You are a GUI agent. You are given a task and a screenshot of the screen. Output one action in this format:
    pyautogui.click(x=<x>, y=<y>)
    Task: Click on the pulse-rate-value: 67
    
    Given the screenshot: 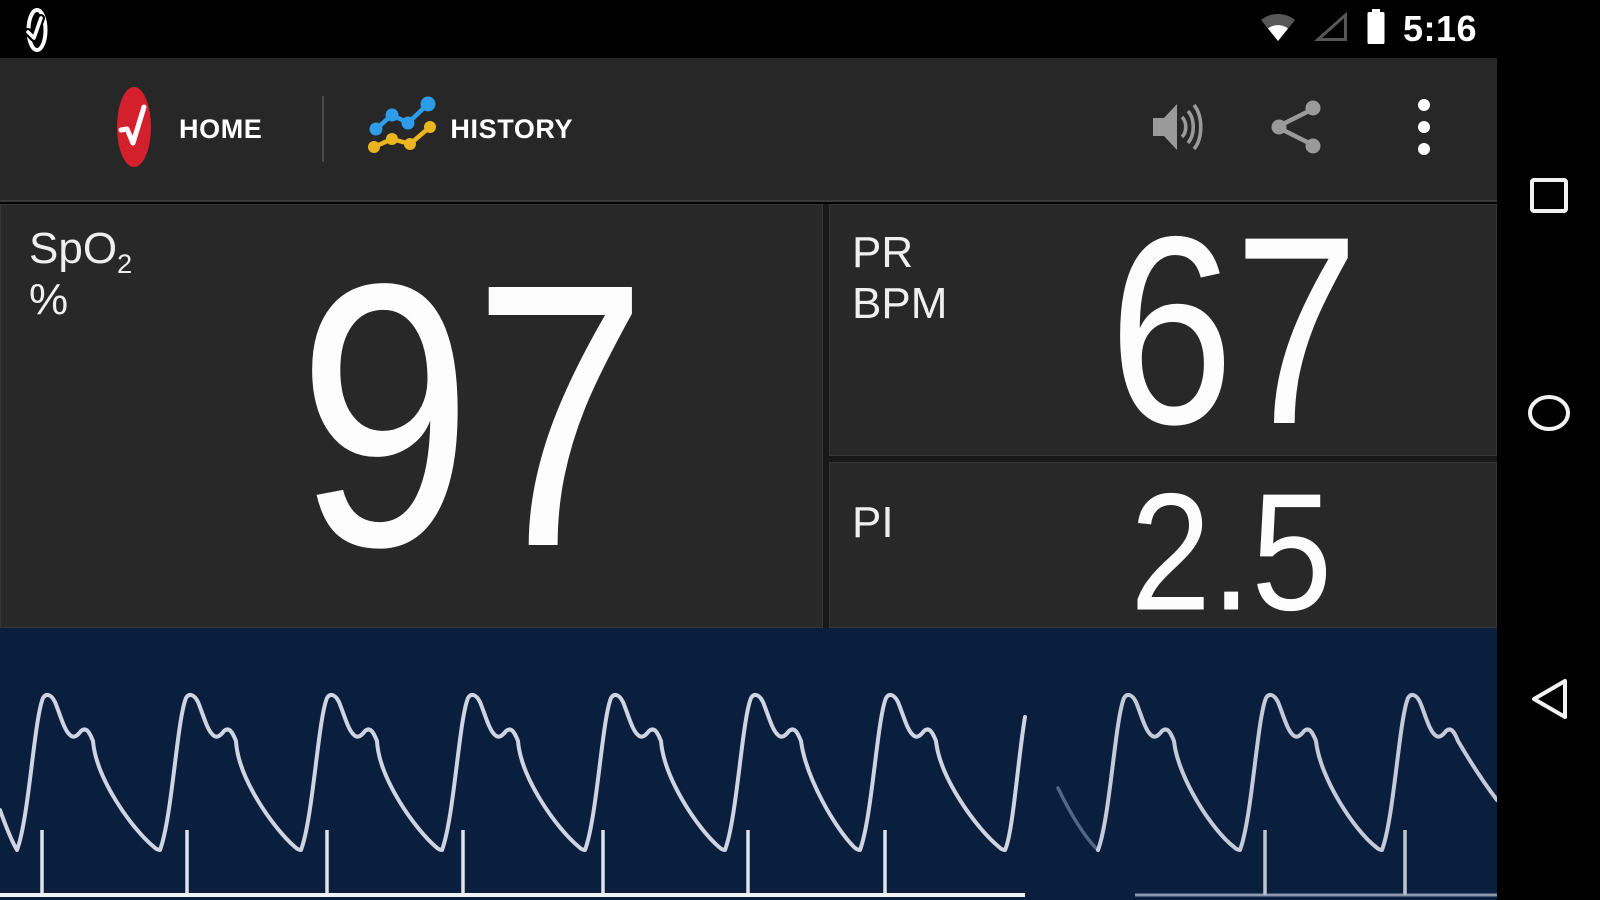 What is the action you would take?
    pyautogui.click(x=1233, y=330)
    